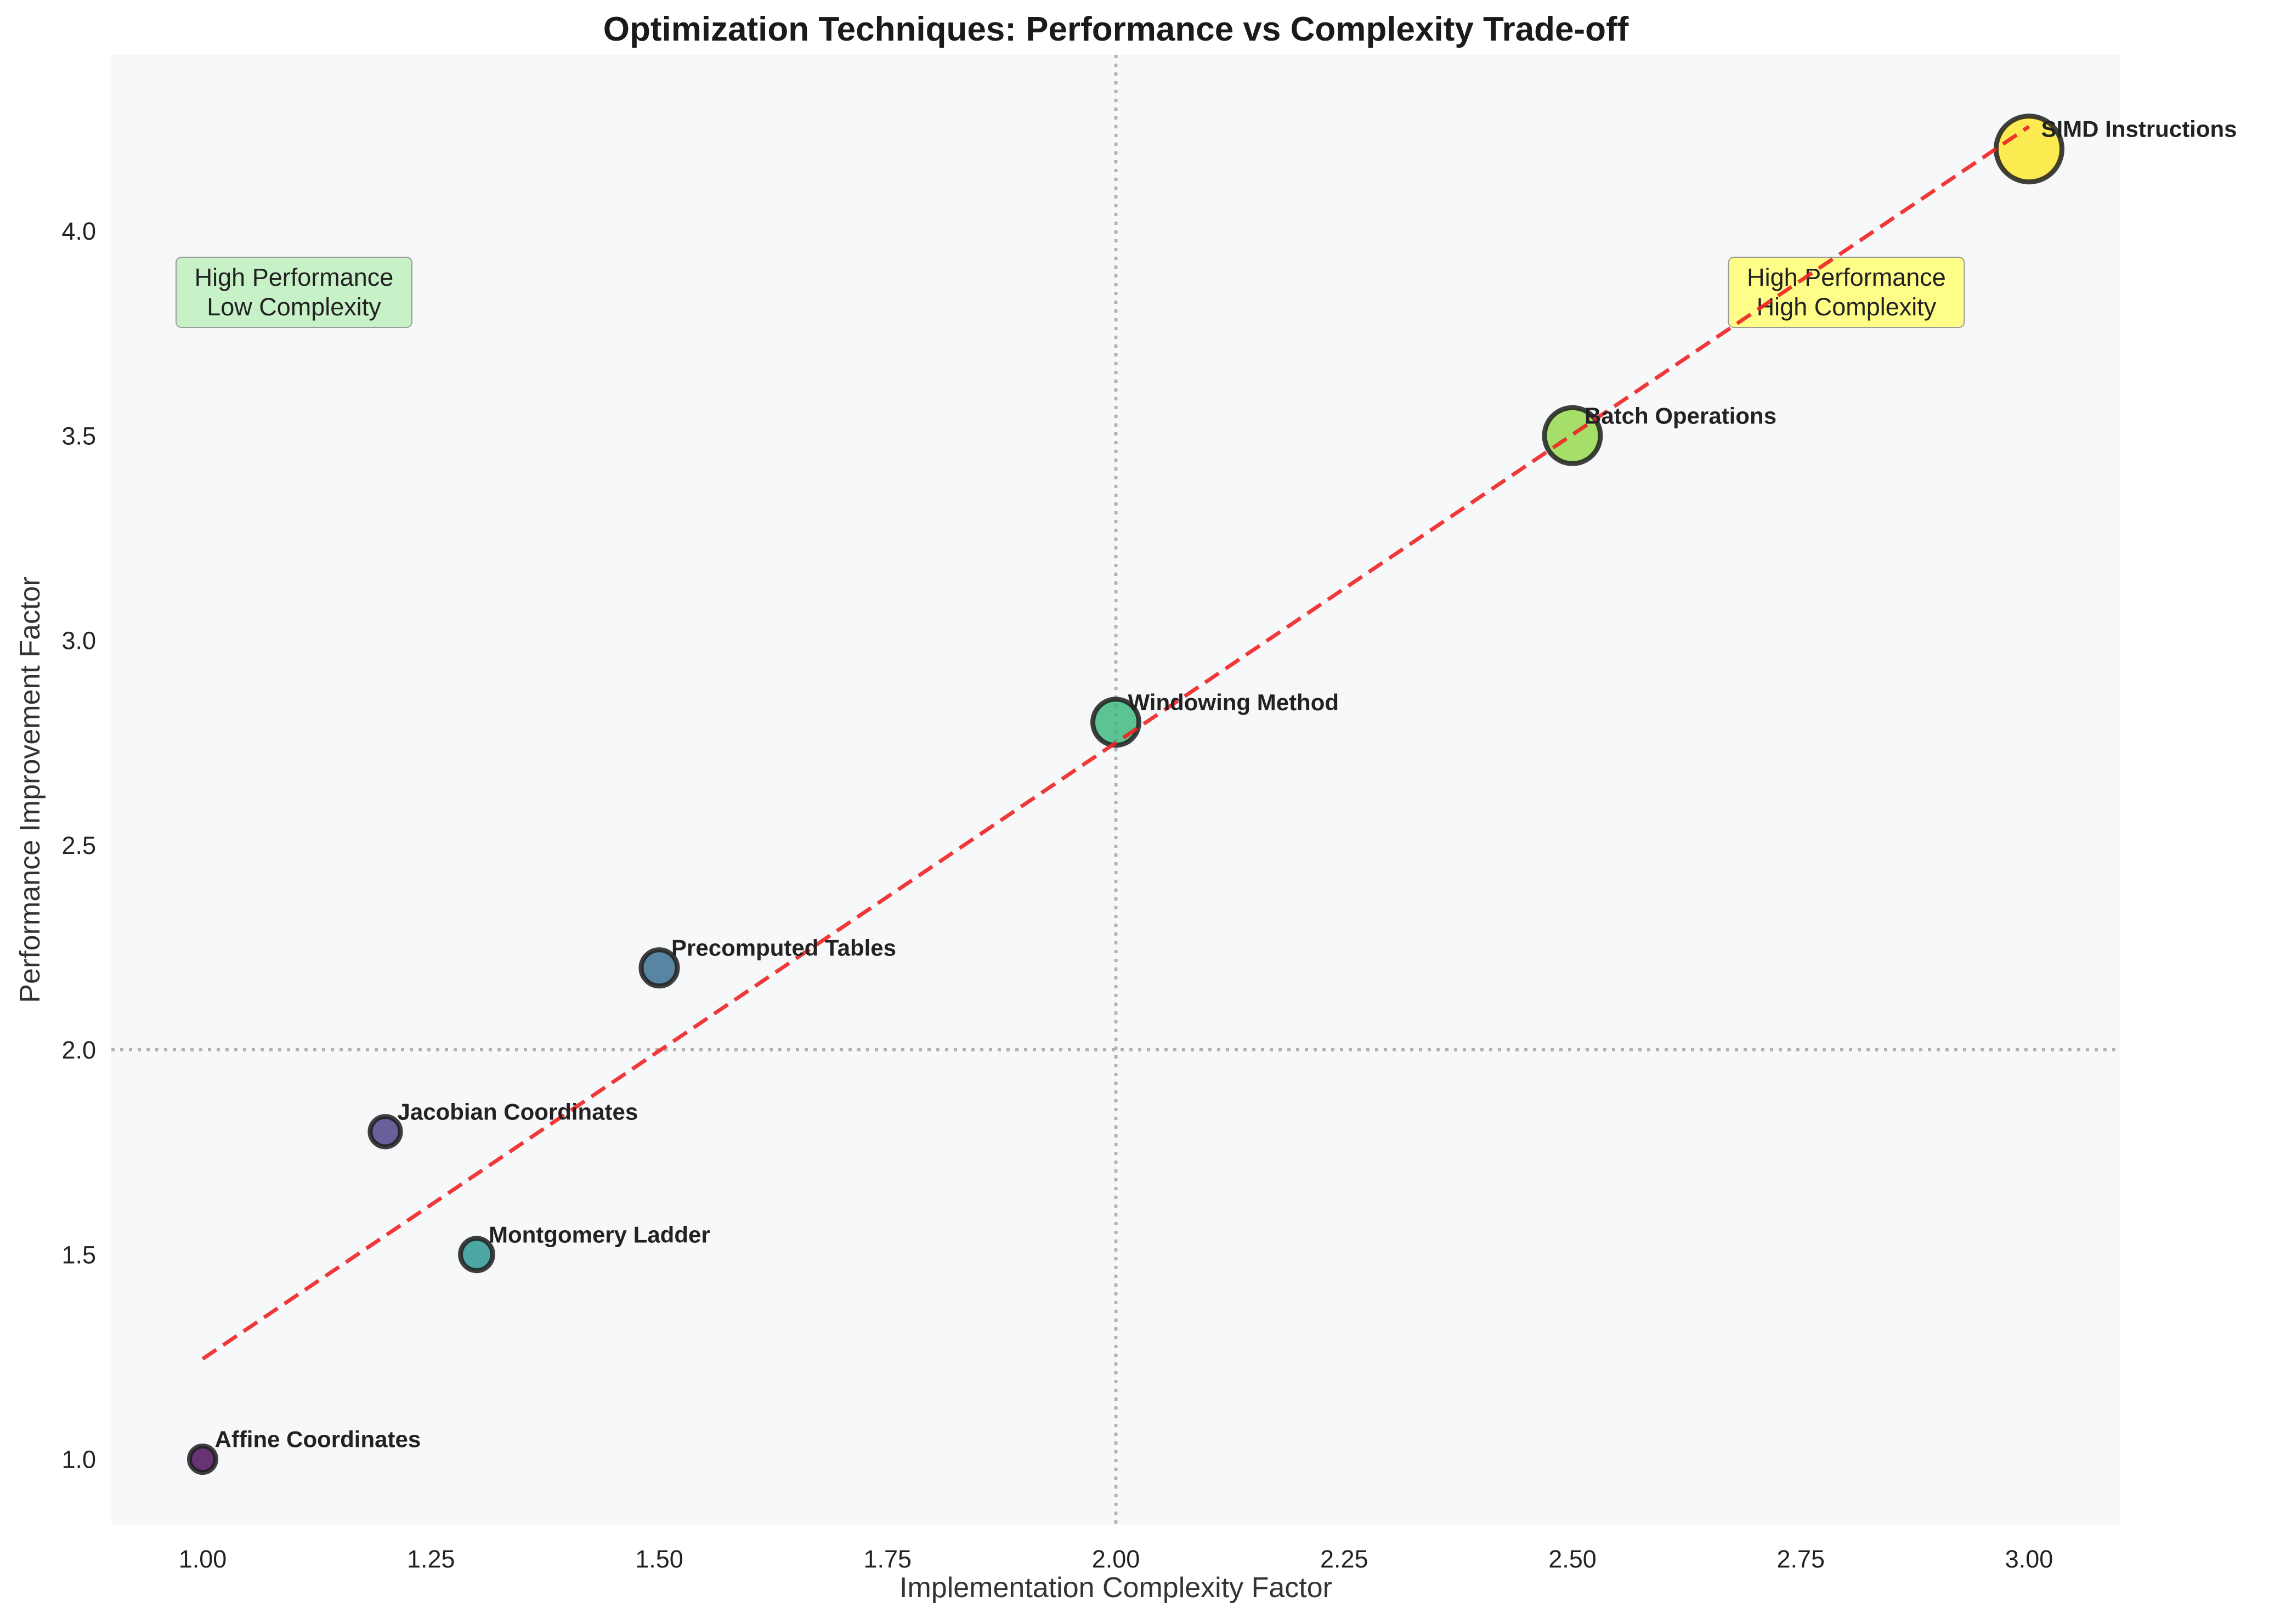  What do you see at coordinates (518, 1111) in the screenshot?
I see `point-label: Jacobian Coordinates` at bounding box center [518, 1111].